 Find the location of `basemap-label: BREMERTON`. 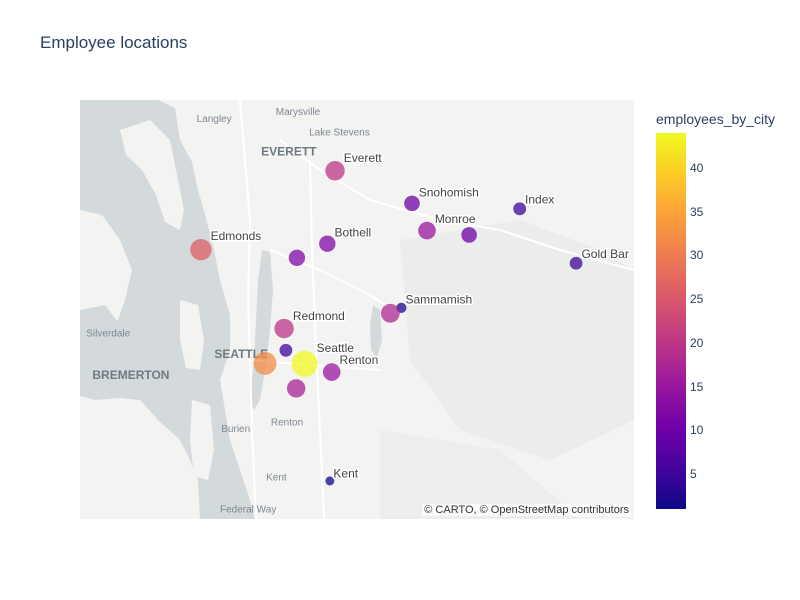

basemap-label: BREMERTON is located at coordinates (130, 375).